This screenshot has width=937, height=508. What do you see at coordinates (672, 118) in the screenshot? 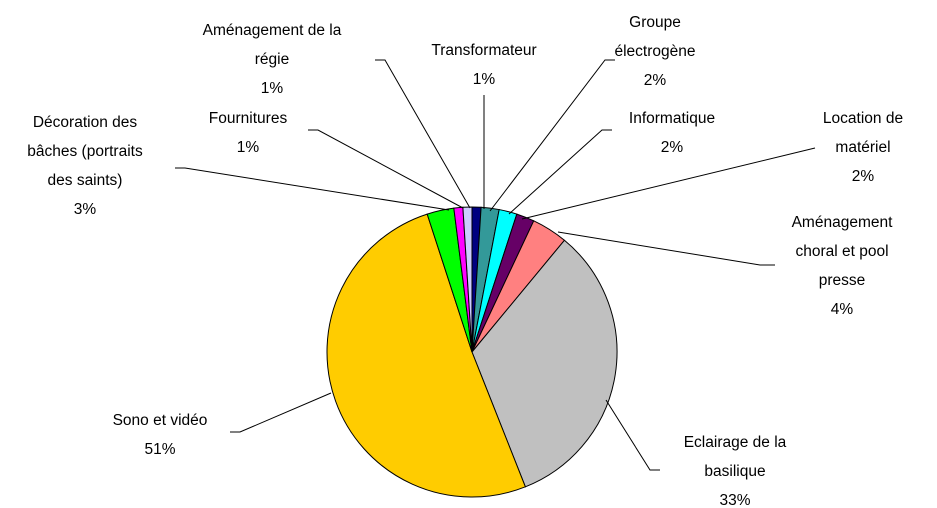
I see `slice-name: Informatique` at bounding box center [672, 118].